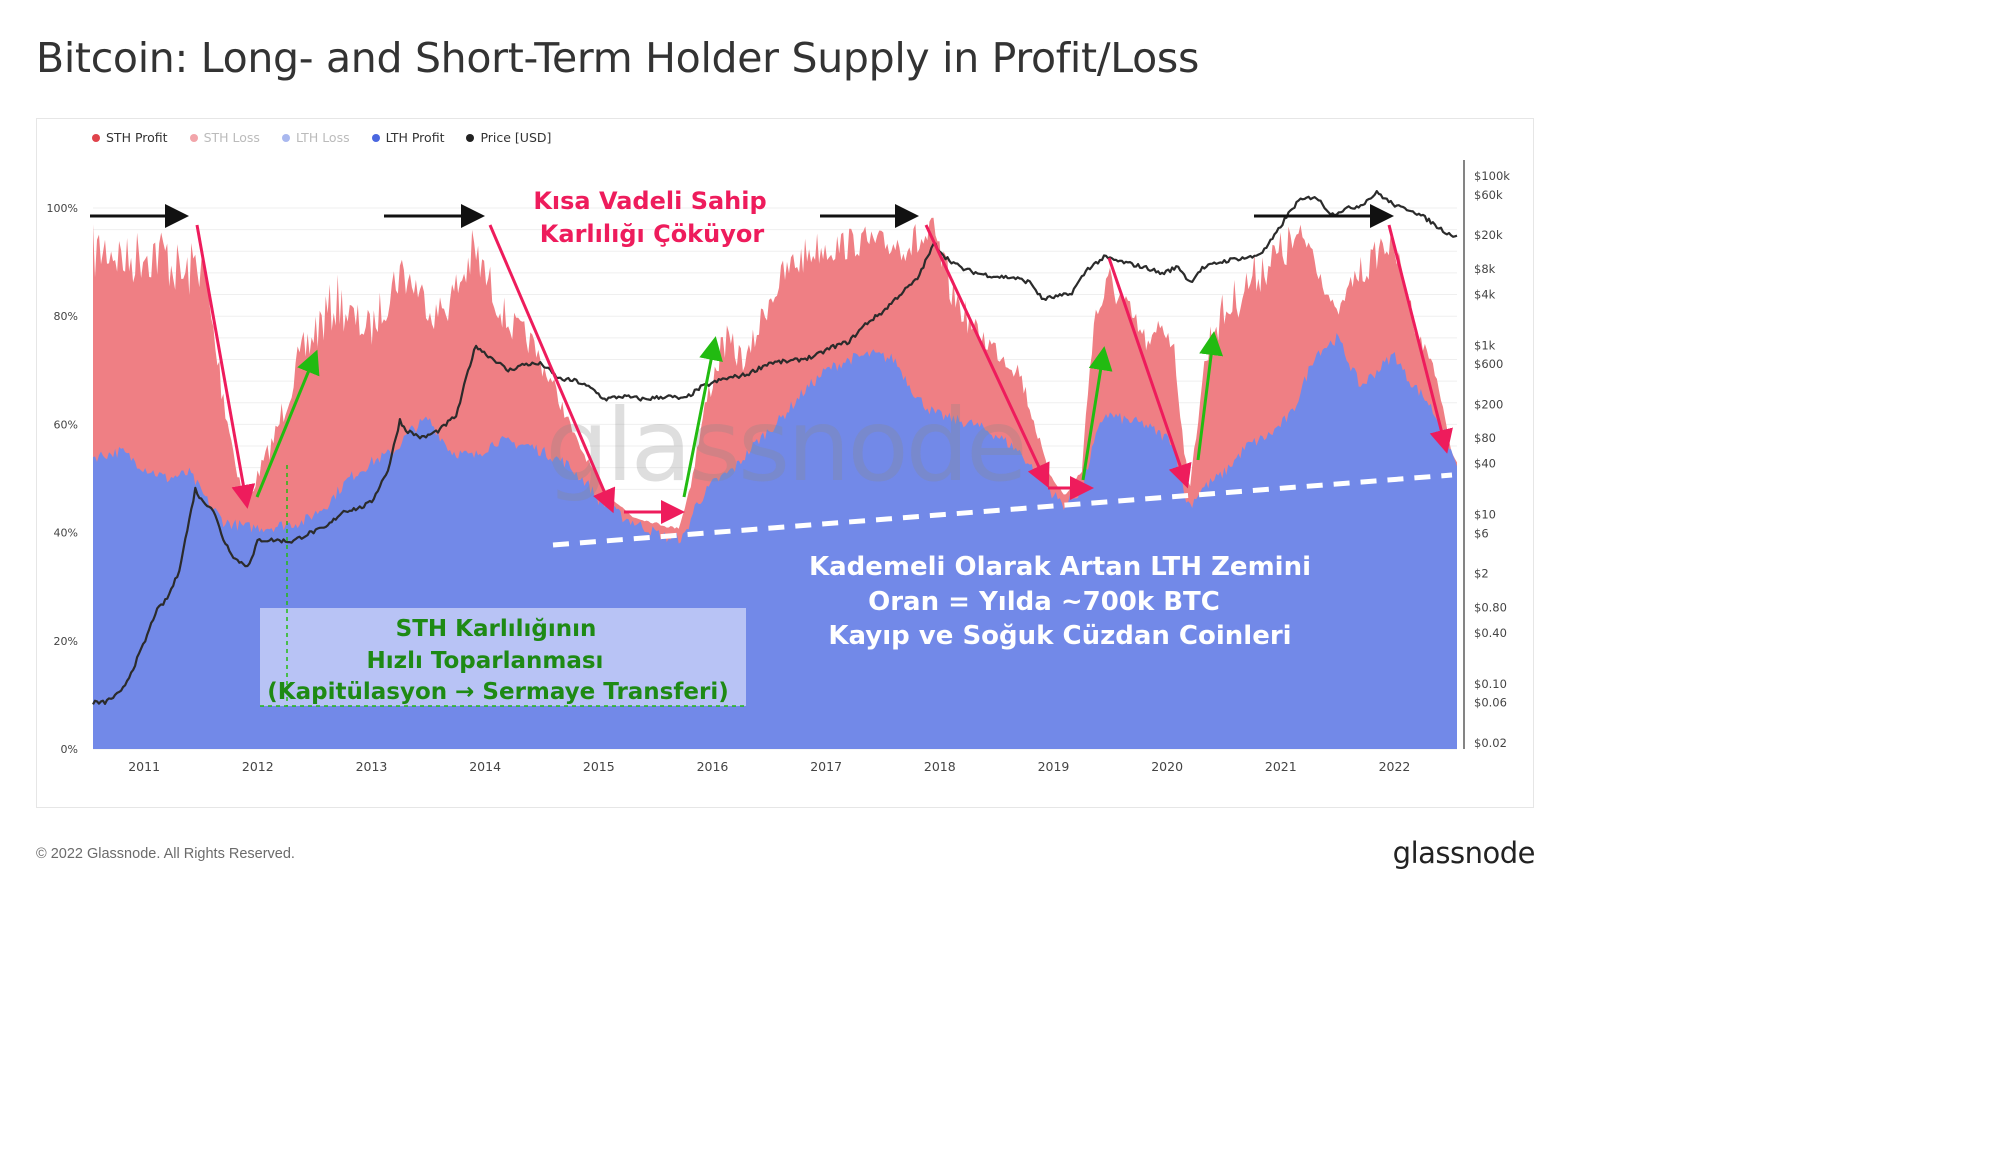  What do you see at coordinates (1481, 574) in the screenshot?
I see `y-right-tick-label: $2` at bounding box center [1481, 574].